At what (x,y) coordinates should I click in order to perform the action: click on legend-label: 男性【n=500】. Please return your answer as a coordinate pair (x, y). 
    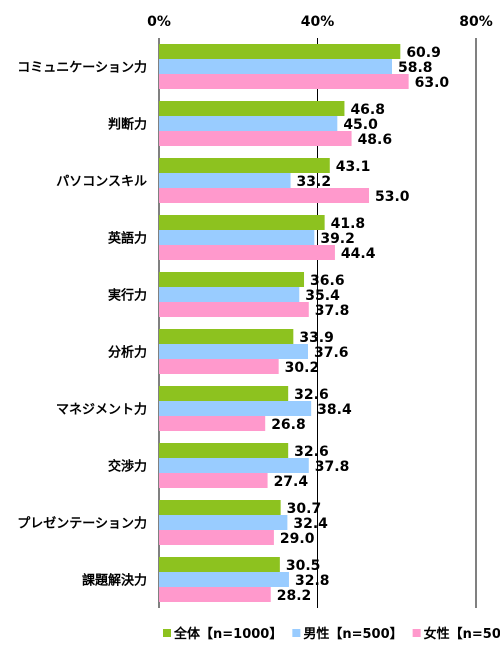
    Looking at the image, I should click on (352, 634).